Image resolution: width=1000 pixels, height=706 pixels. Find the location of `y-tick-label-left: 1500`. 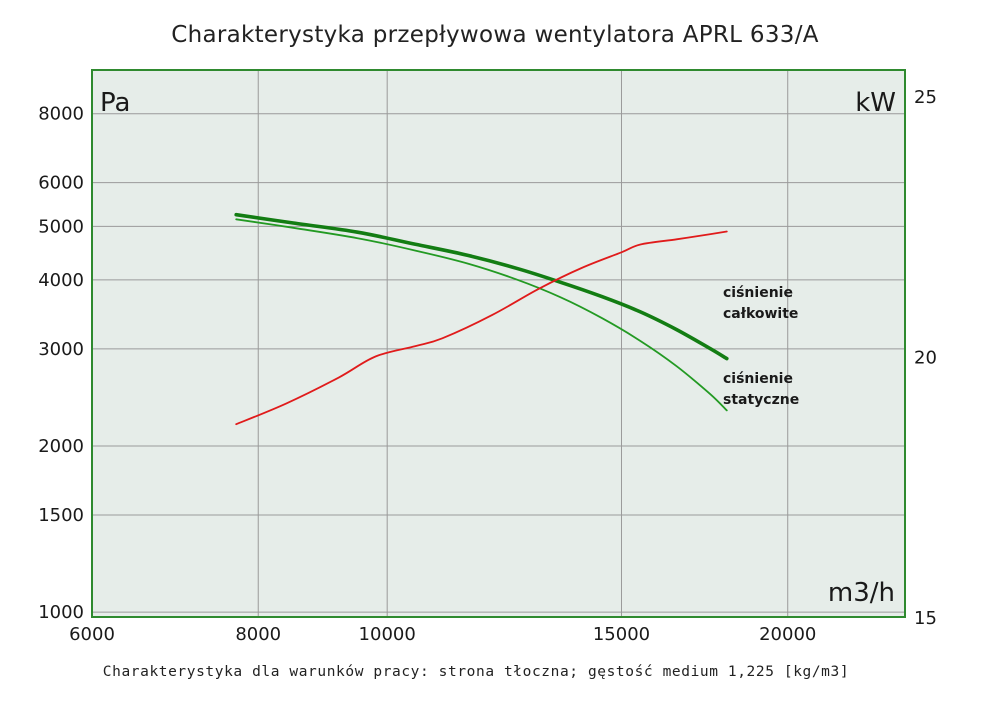

y-tick-label-left: 1500 is located at coordinates (61, 515).